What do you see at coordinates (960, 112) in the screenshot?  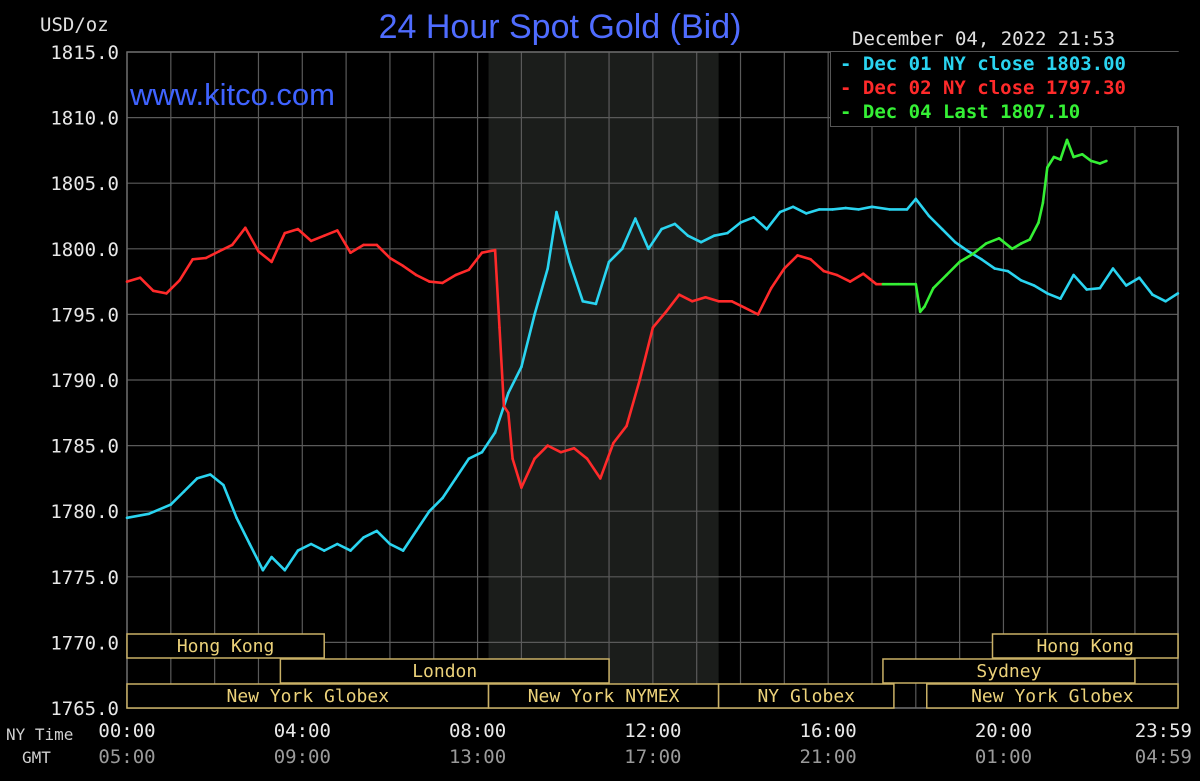 I see `legend-item-dec04: - Dec 04 Last 1807.10` at bounding box center [960, 112].